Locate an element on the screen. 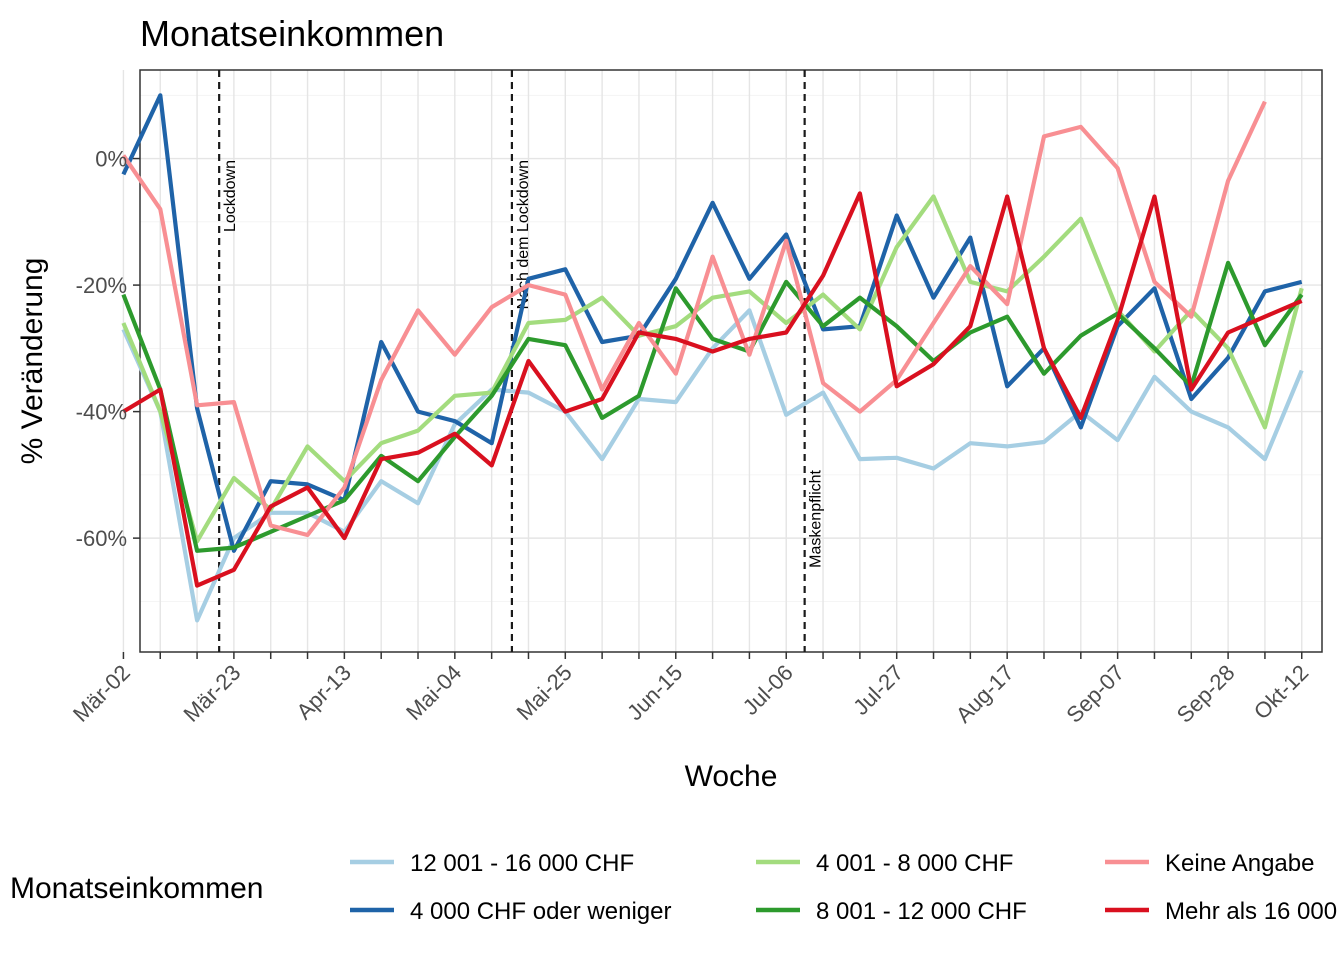 This screenshot has width=1344, height=960. y-tick-label: -60% is located at coordinates (101, 538).